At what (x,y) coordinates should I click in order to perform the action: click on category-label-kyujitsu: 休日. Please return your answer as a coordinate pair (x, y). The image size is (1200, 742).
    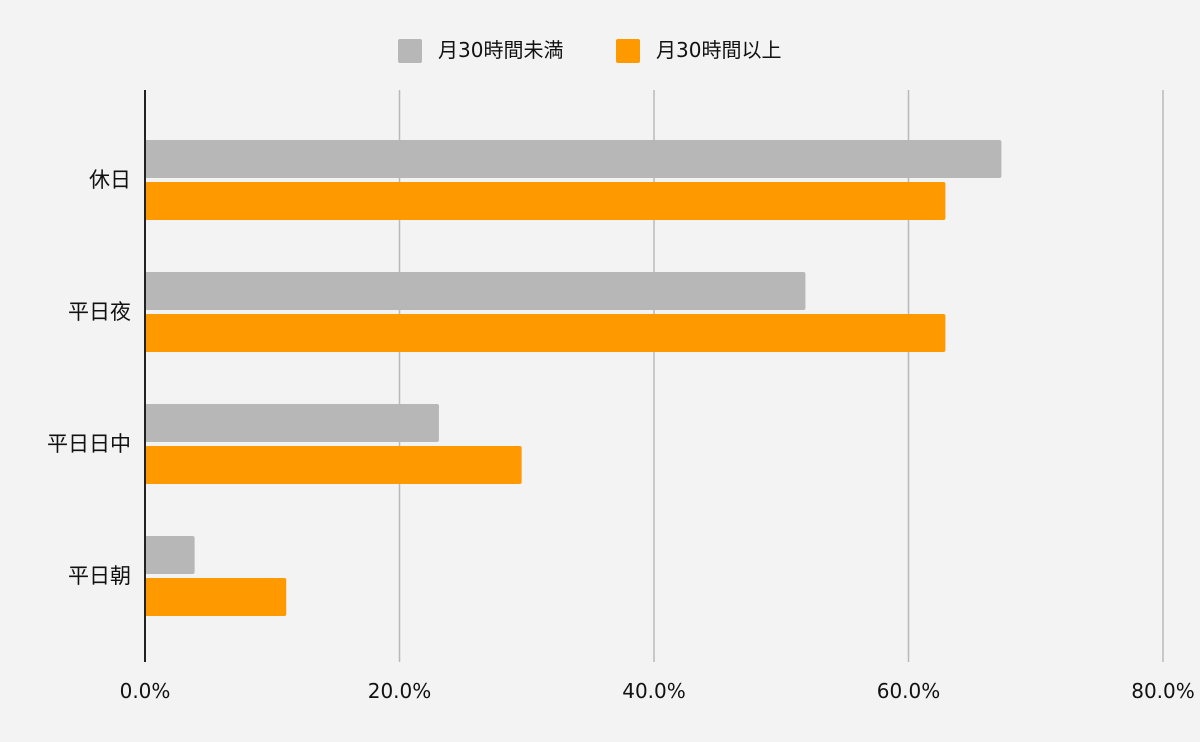
    Looking at the image, I should click on (110, 180).